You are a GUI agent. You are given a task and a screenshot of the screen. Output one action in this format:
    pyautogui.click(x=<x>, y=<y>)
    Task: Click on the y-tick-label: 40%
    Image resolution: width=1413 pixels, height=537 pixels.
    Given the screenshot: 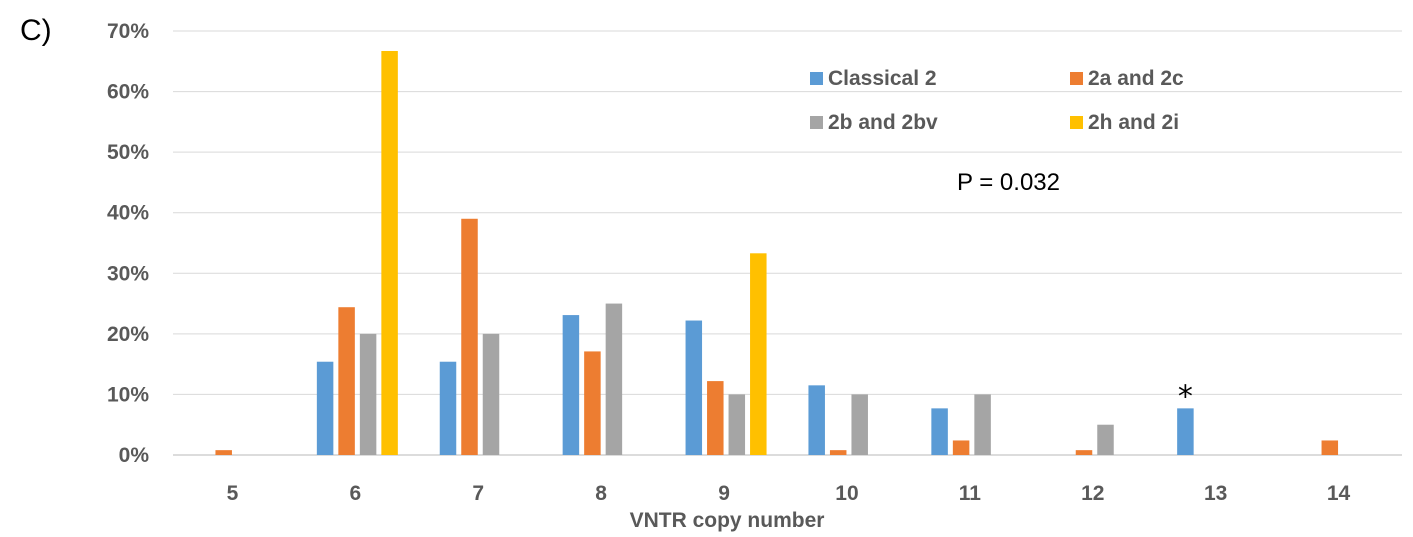 What is the action you would take?
    pyautogui.click(x=128, y=213)
    